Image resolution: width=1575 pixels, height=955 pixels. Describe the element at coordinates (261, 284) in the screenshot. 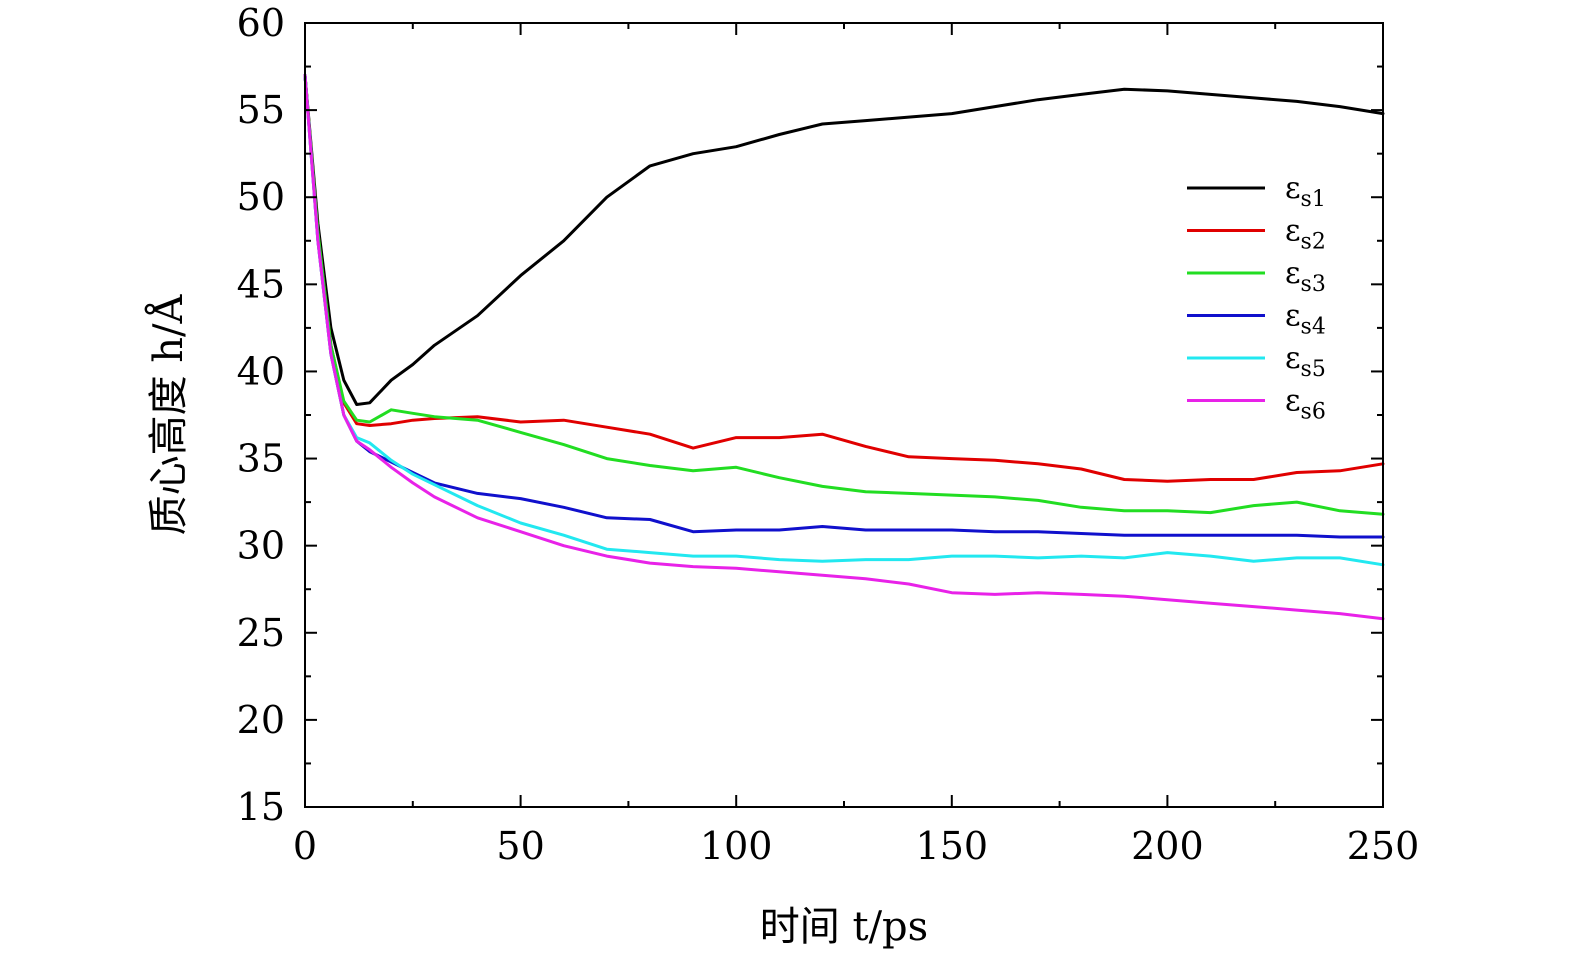

I see `y-tick-label: 45` at that location.